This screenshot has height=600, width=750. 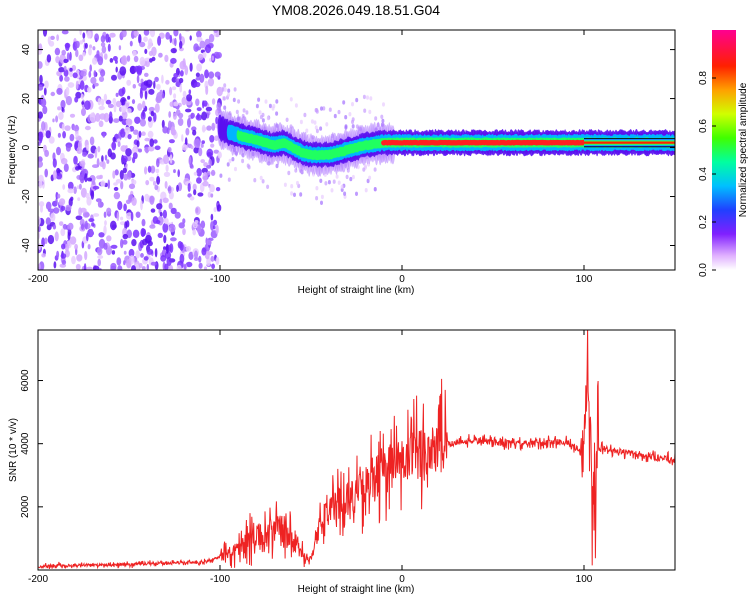 What do you see at coordinates (703, 78) in the screenshot?
I see `colorbar-tick-label: 0.8` at bounding box center [703, 78].